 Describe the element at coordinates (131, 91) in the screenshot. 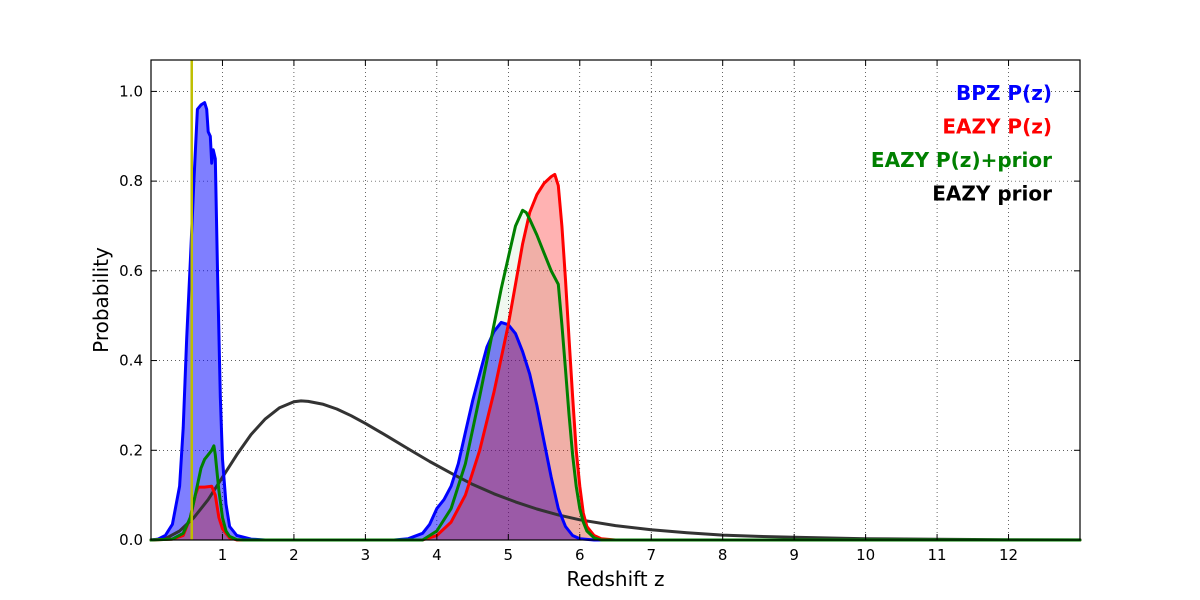

I see `y-tick-label: 1.0` at that location.